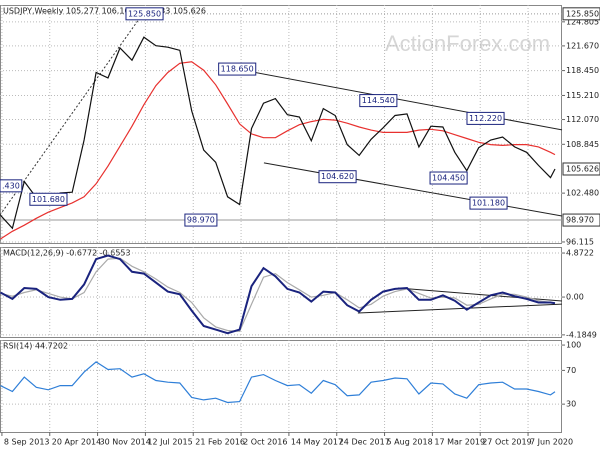 The height and width of the screenshot is (450, 600). Describe the element at coordinates (581, 334) in the screenshot. I see `y-tick-label: -4.1849` at that location.